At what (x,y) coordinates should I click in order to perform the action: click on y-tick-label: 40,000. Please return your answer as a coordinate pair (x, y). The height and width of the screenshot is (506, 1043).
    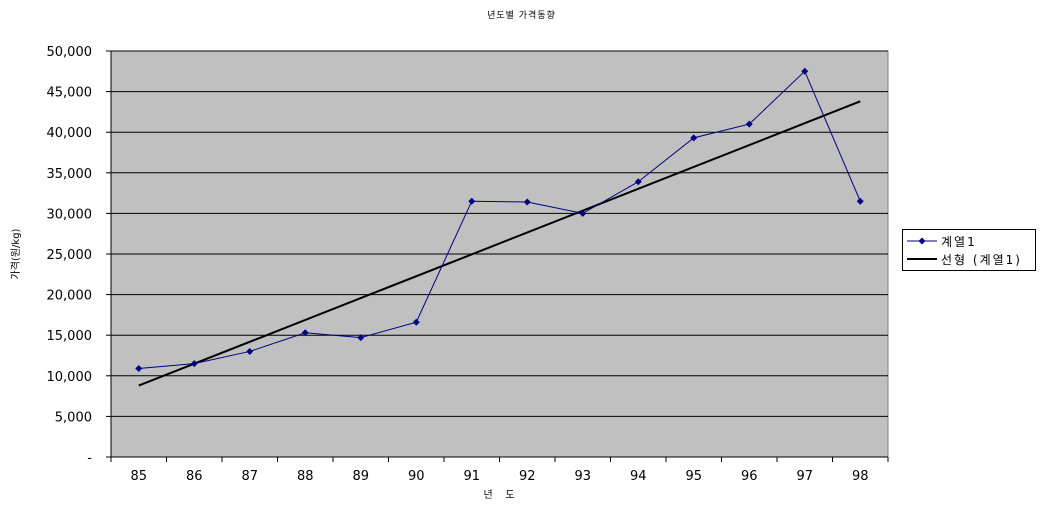
    Looking at the image, I should click on (70, 133).